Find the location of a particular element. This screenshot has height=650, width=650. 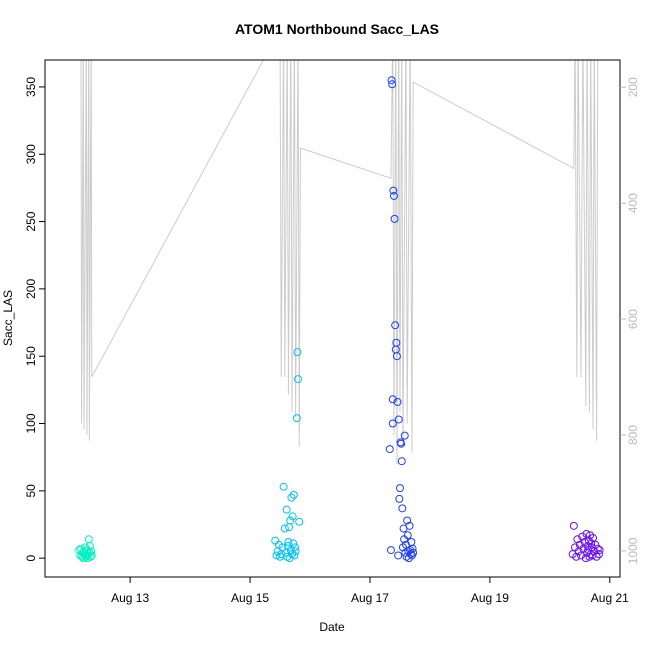

x-tick-label: Aug 15 is located at coordinates (250, 598).